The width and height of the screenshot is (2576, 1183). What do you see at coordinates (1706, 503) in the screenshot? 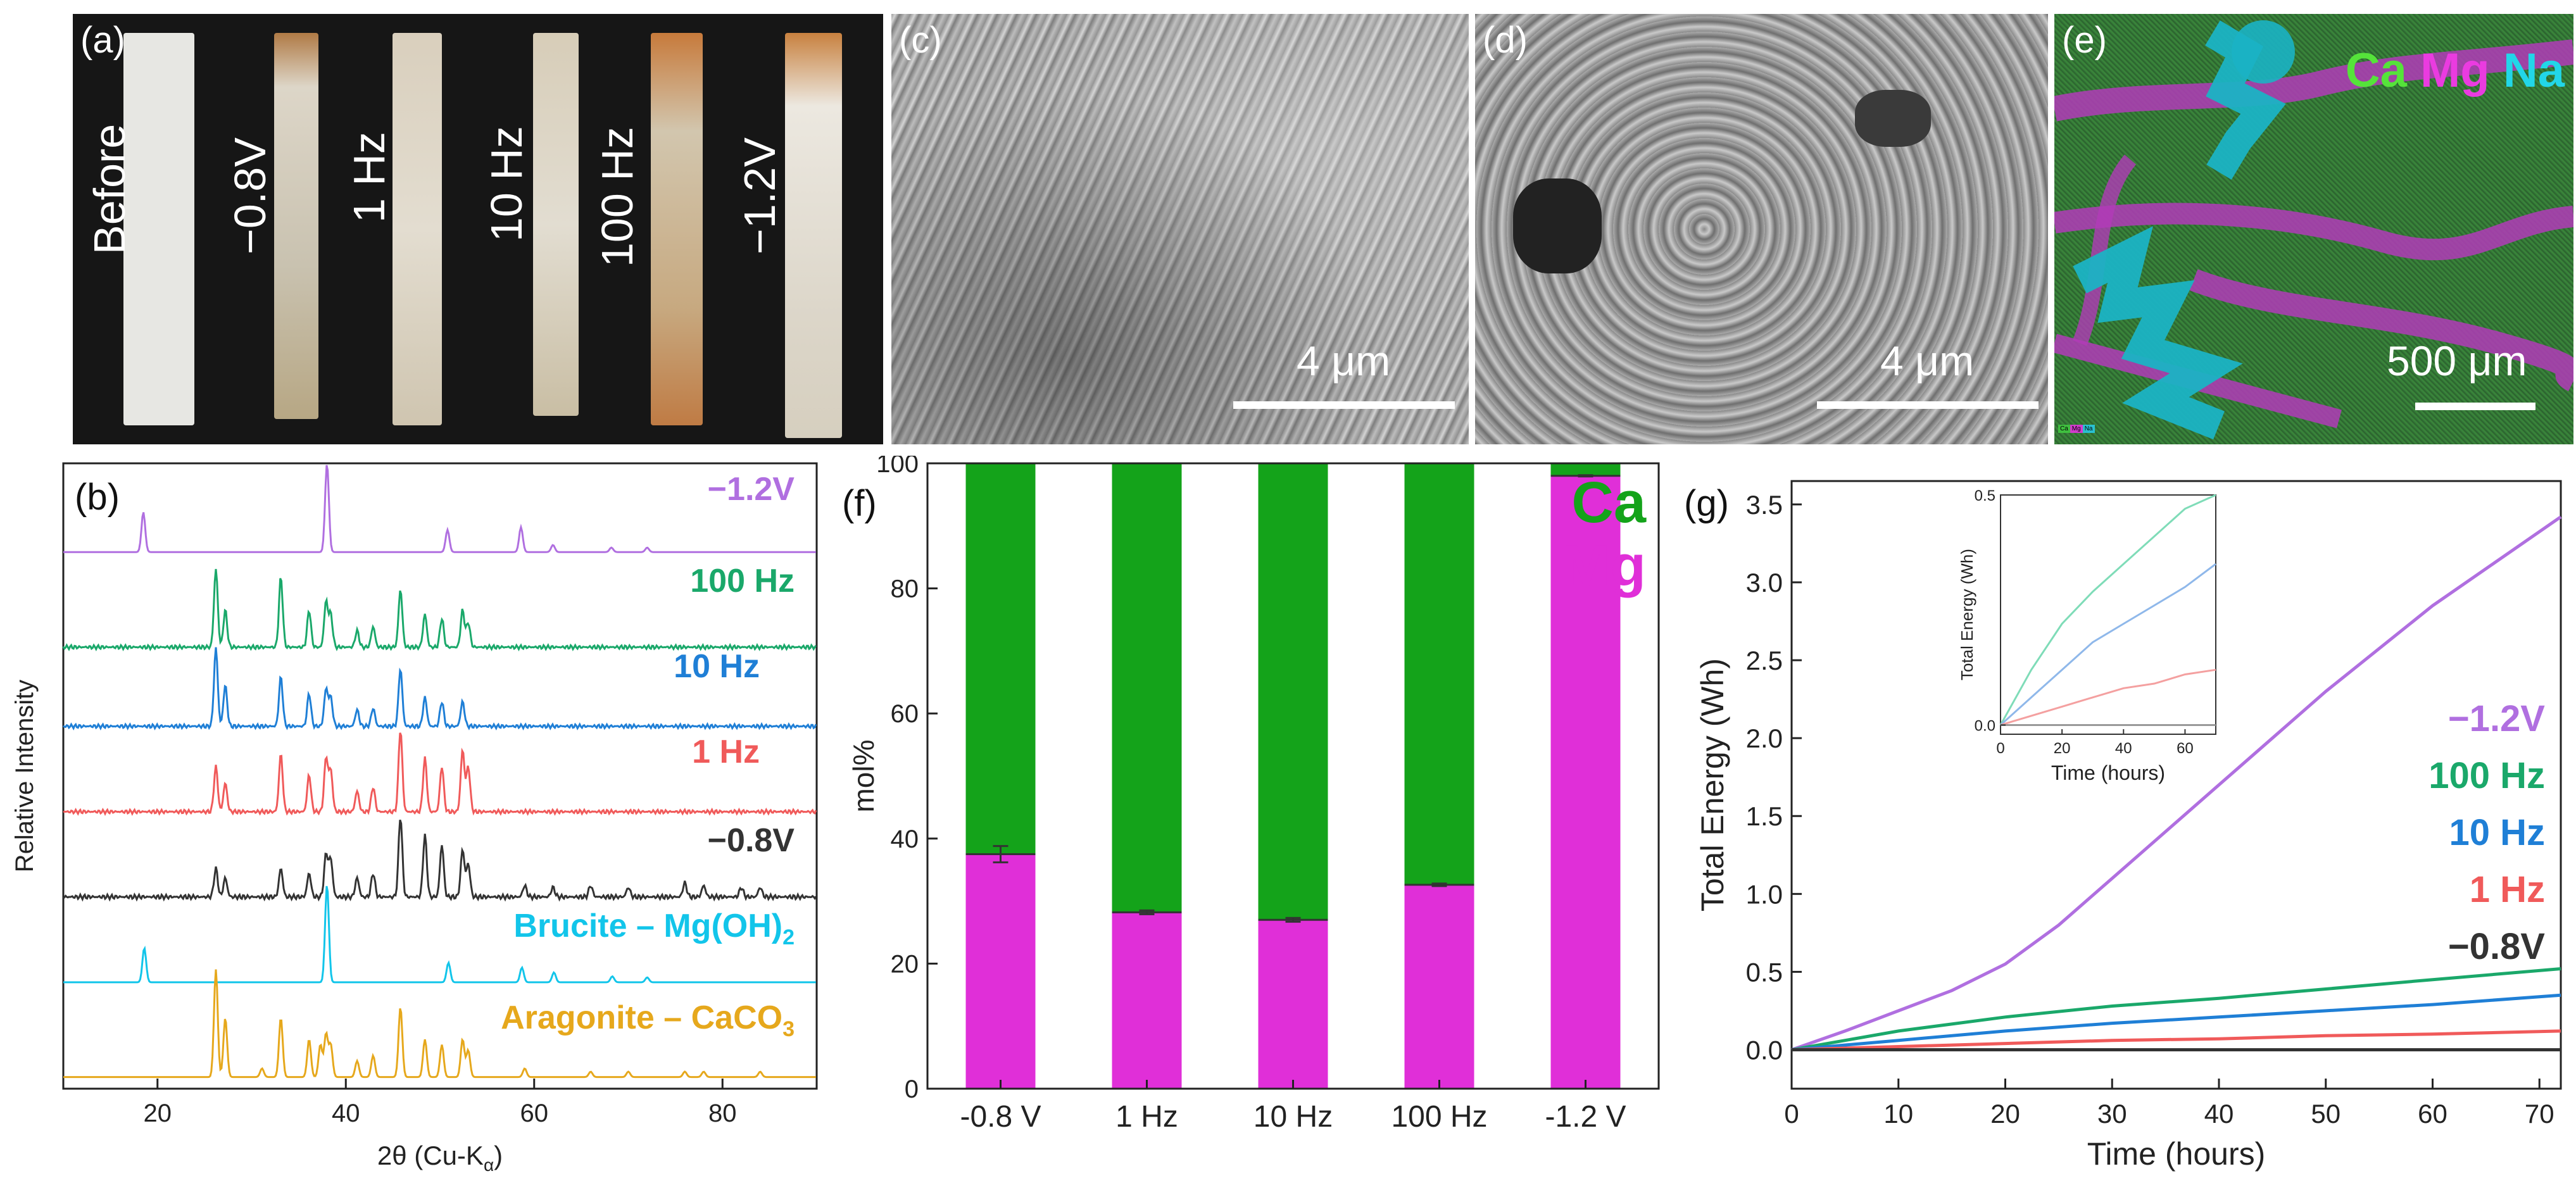
I see `panel-g-label: (g)` at bounding box center [1706, 503].